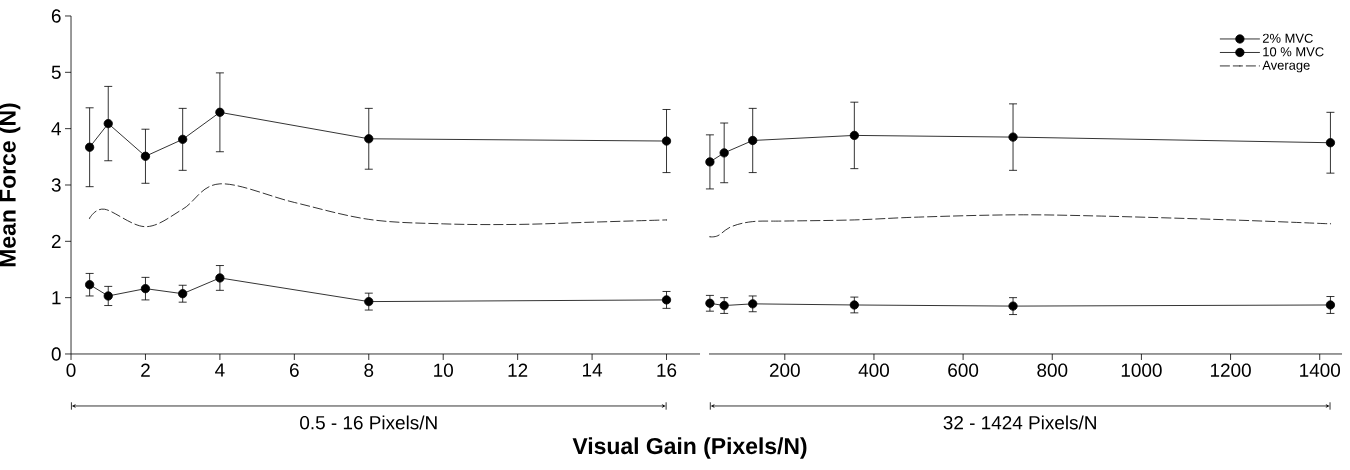 The image size is (1350, 470). Describe the element at coordinates (1320, 370) in the screenshot. I see `x-tick-label: 1400` at that location.